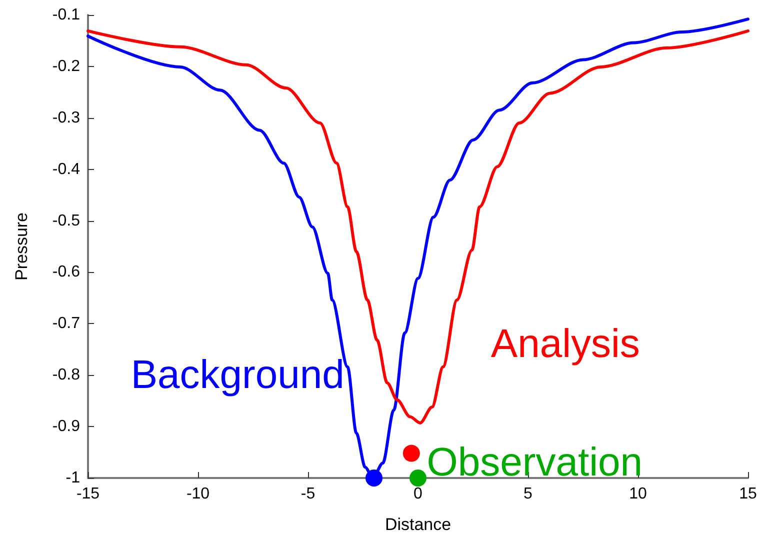 This screenshot has width=767, height=538. Describe the element at coordinates (638, 494) in the screenshot. I see `x-tick-label: 10` at that location.